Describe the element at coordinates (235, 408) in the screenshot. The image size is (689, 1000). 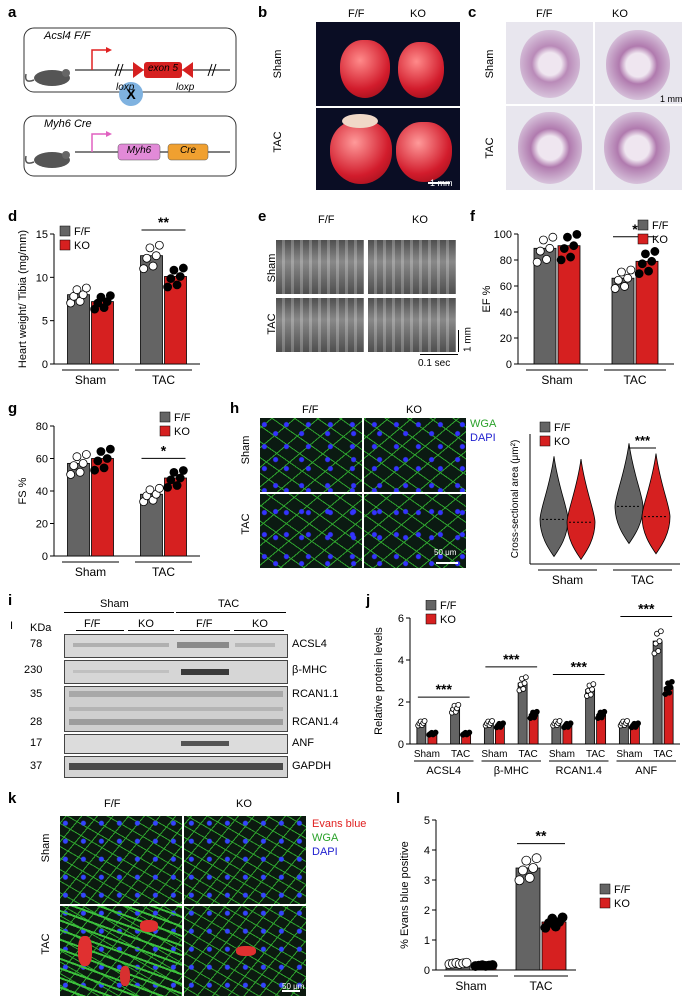
I see `panel-h-label: h` at that location.